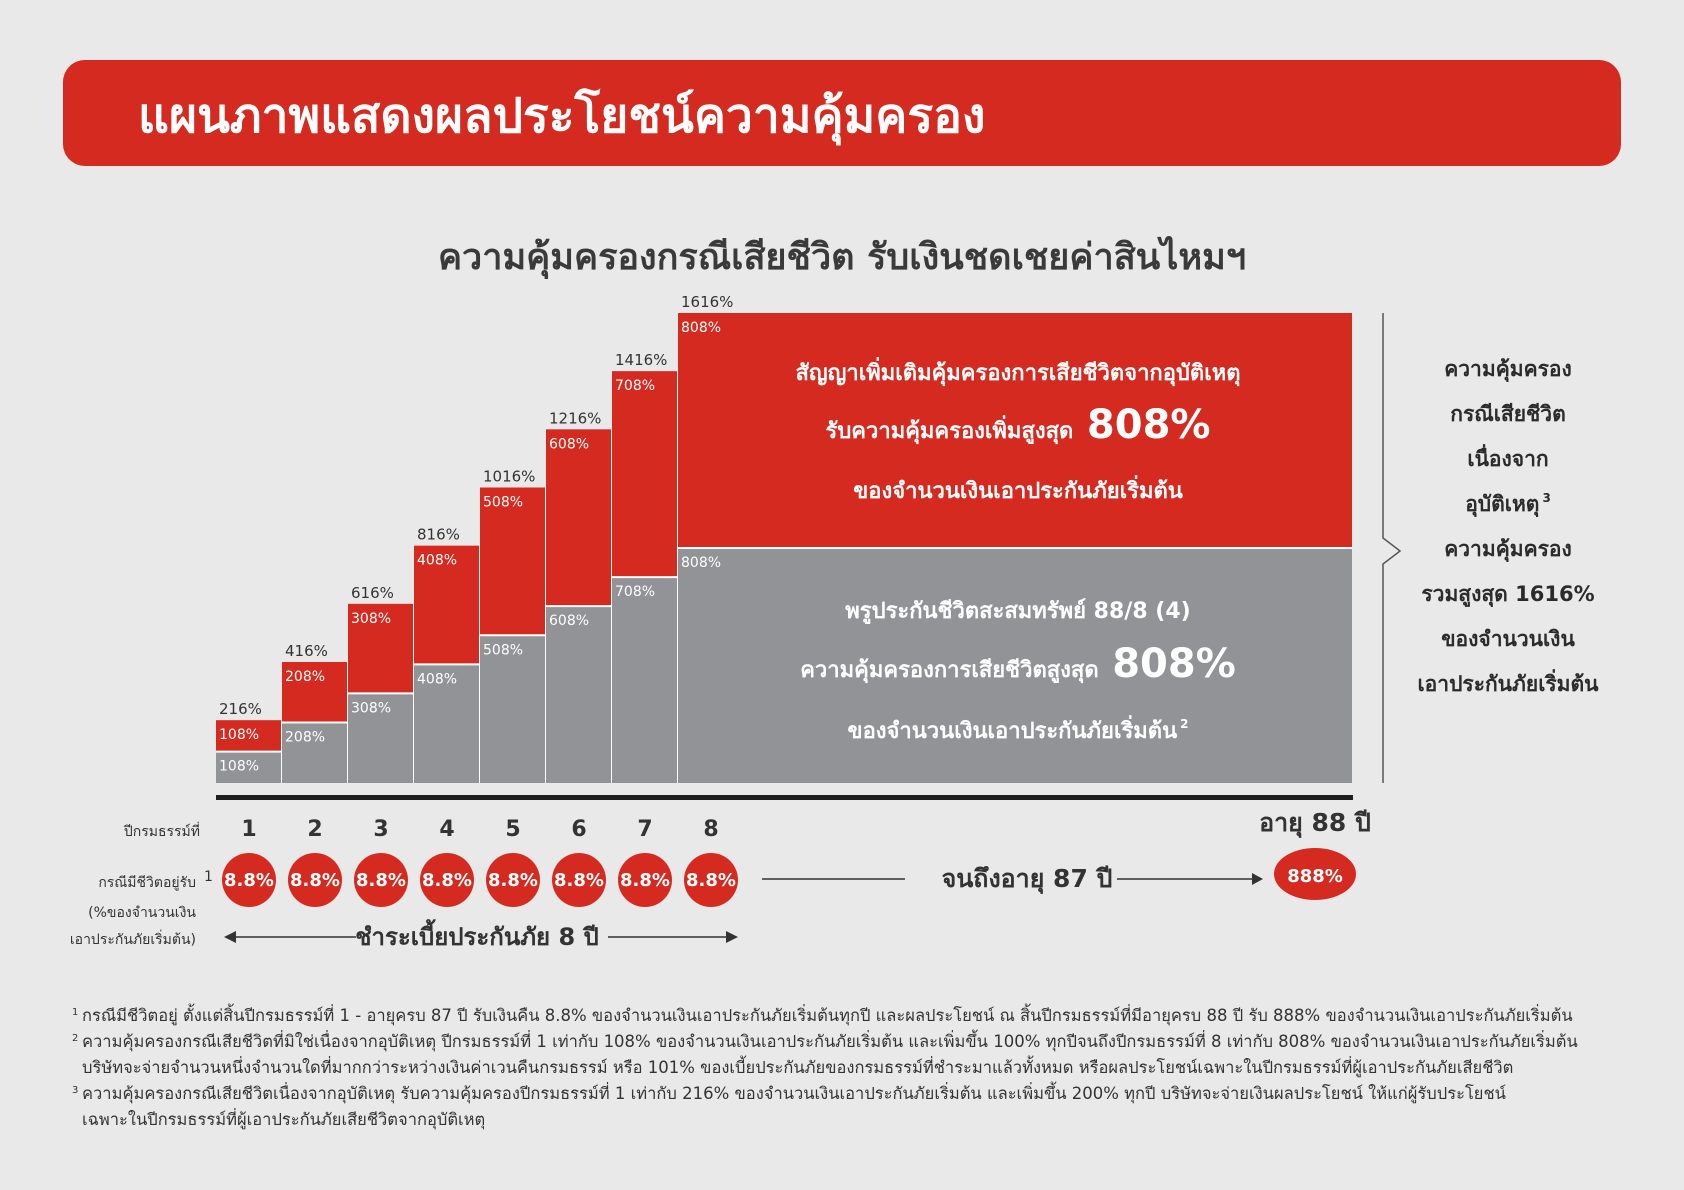 Image resolution: width=1684 pixels, height=1190 pixels. What do you see at coordinates (949, 671) in the screenshot?
I see `gray-block-line2-prefix: ความคุ้มครองการเสียชีวิตสูงสุด` at bounding box center [949, 671].